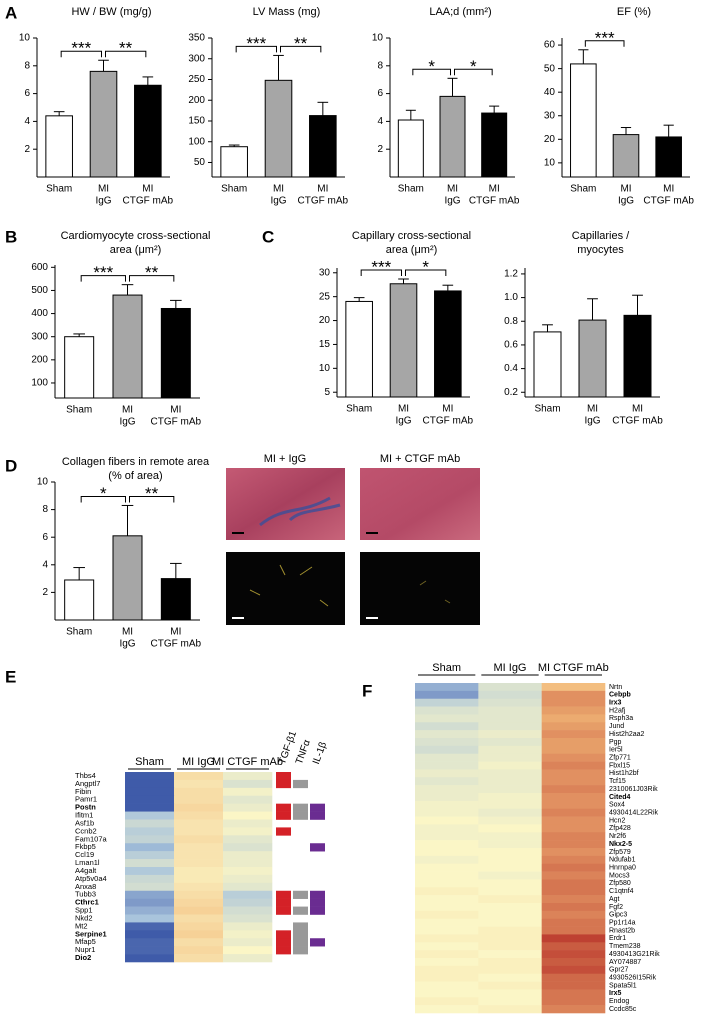 This screenshot has width=702, height=1017. Describe the element at coordinates (600, 250) in the screenshot. I see `chart-title: myocytes` at that location.